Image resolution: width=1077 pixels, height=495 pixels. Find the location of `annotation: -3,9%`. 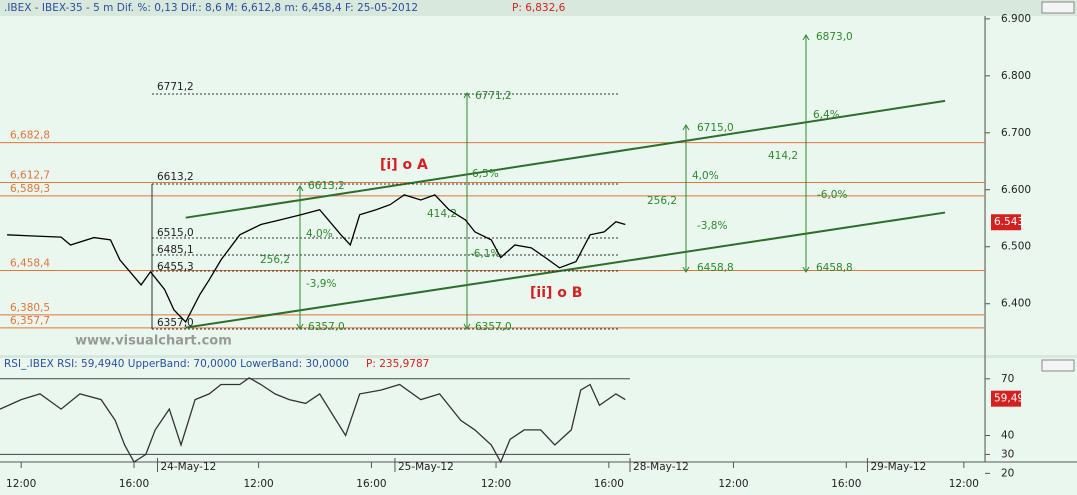

annotation: -3,9% is located at coordinates (321, 284).